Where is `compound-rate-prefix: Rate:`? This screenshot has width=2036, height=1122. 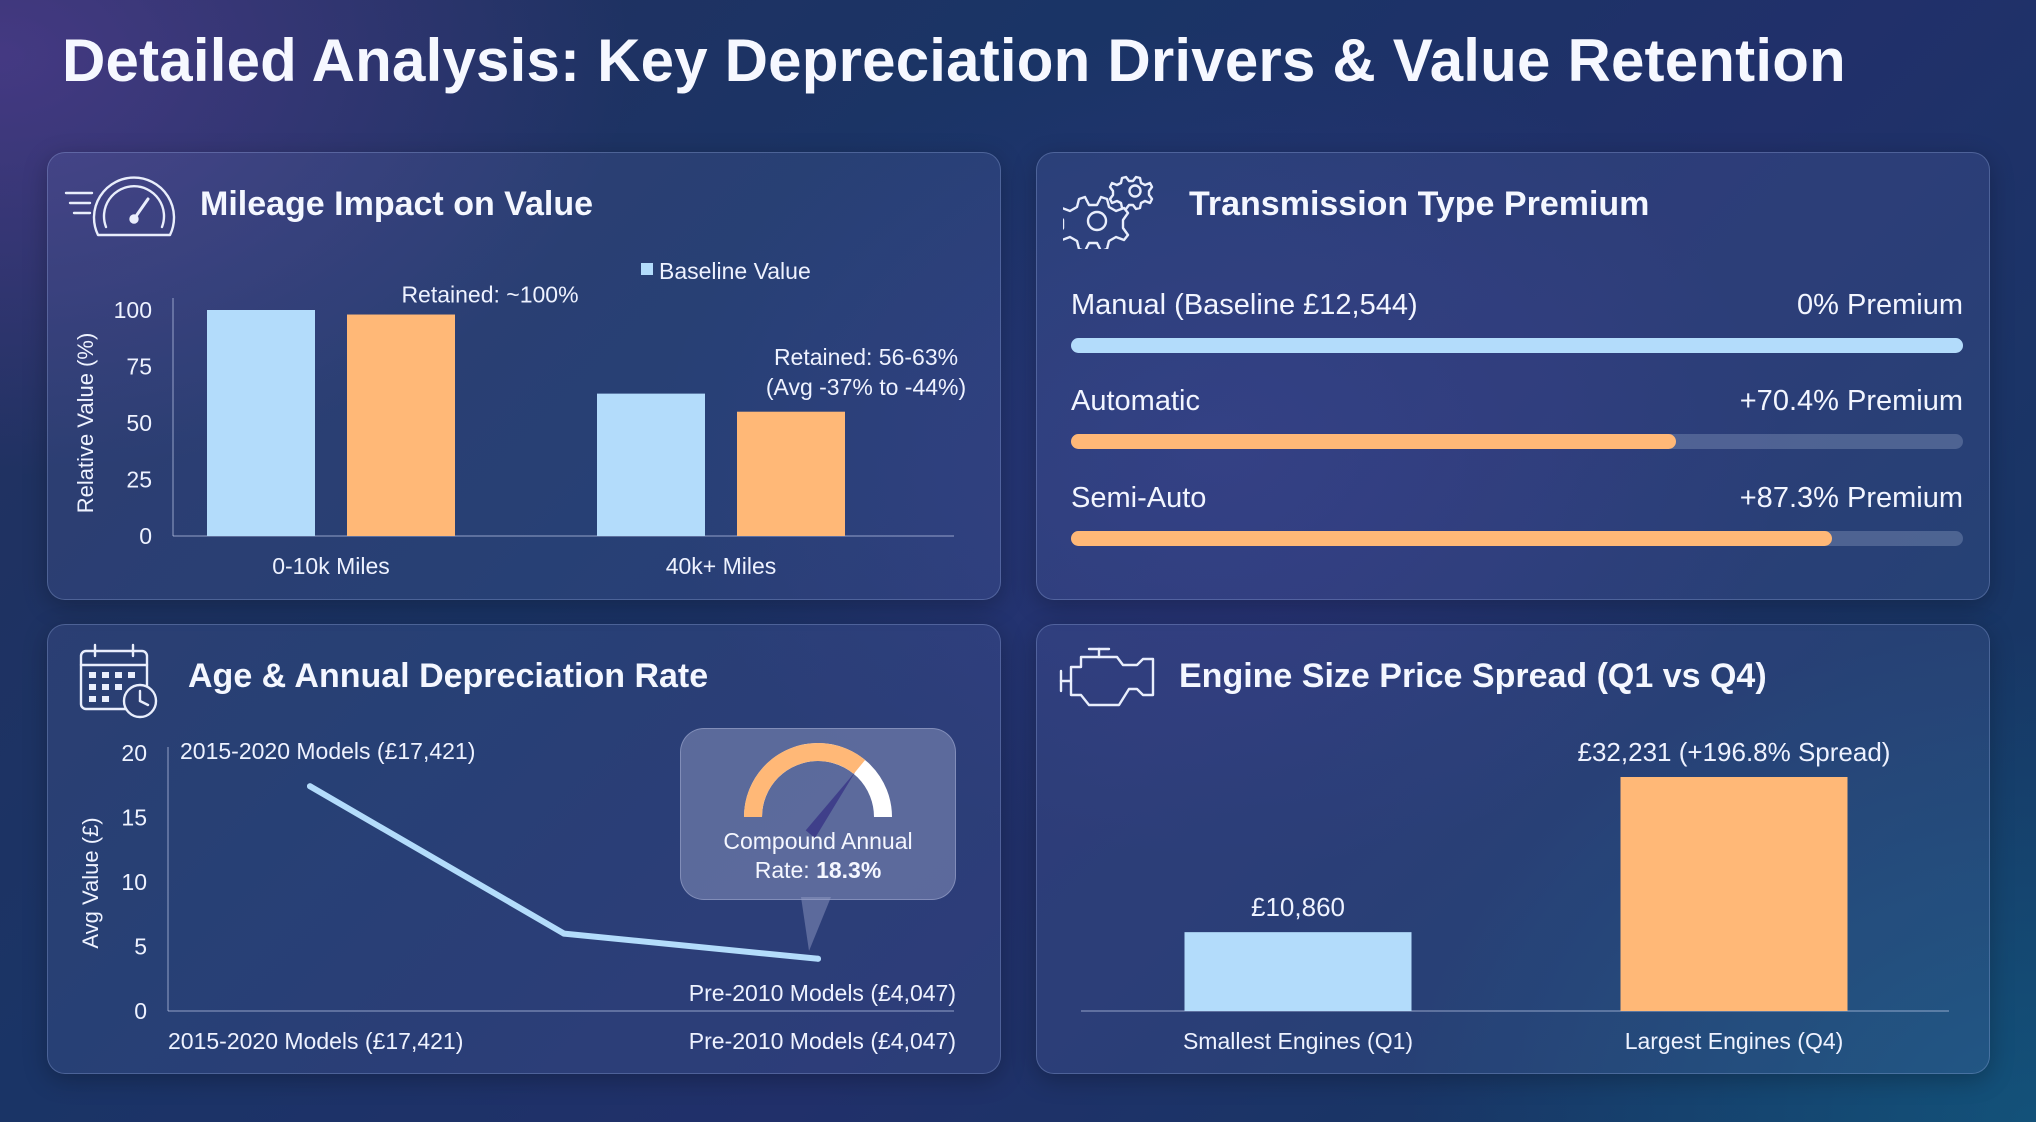
compound-rate-prefix: Rate: is located at coordinates (785, 870).